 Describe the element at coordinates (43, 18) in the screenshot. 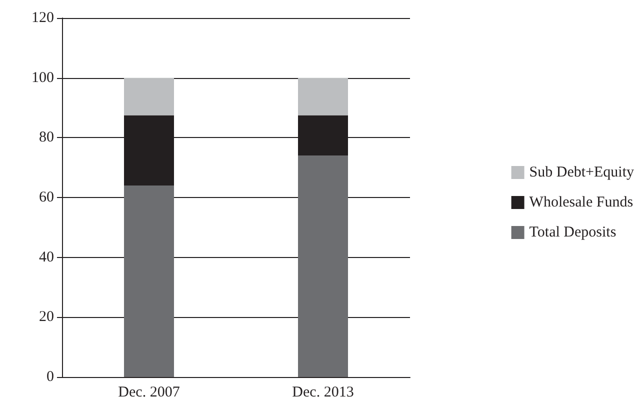

I see `y-tick-label: 120` at that location.